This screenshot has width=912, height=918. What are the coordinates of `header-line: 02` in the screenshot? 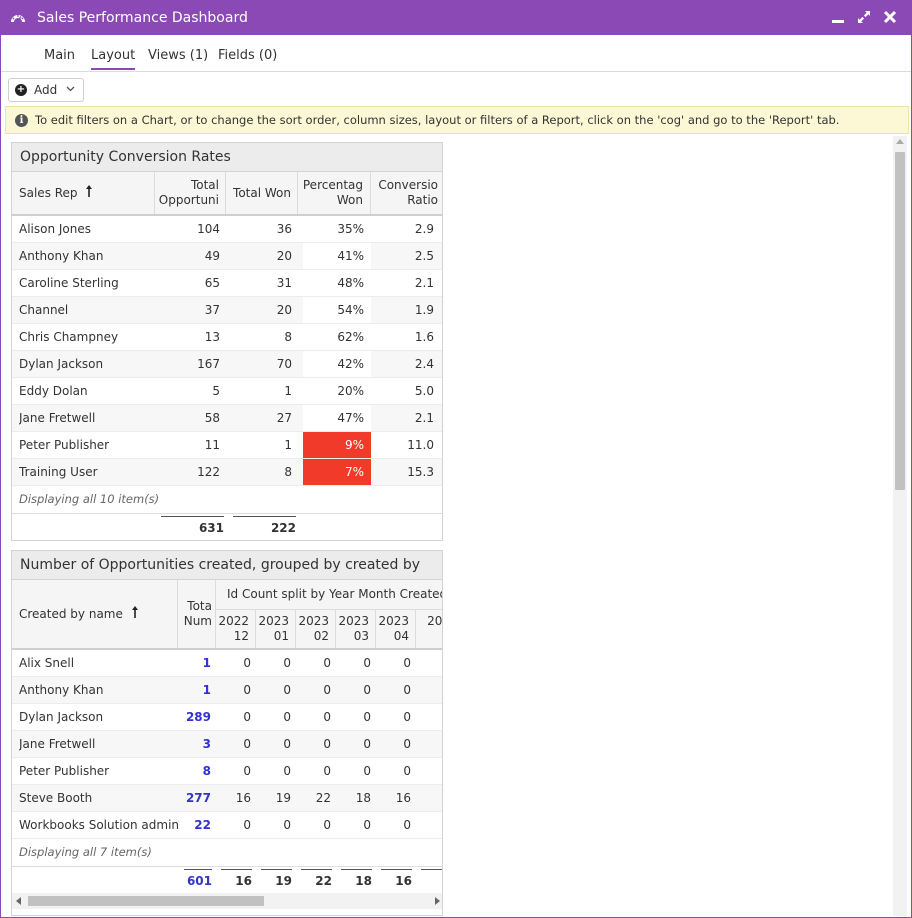 It's located at (321, 636).